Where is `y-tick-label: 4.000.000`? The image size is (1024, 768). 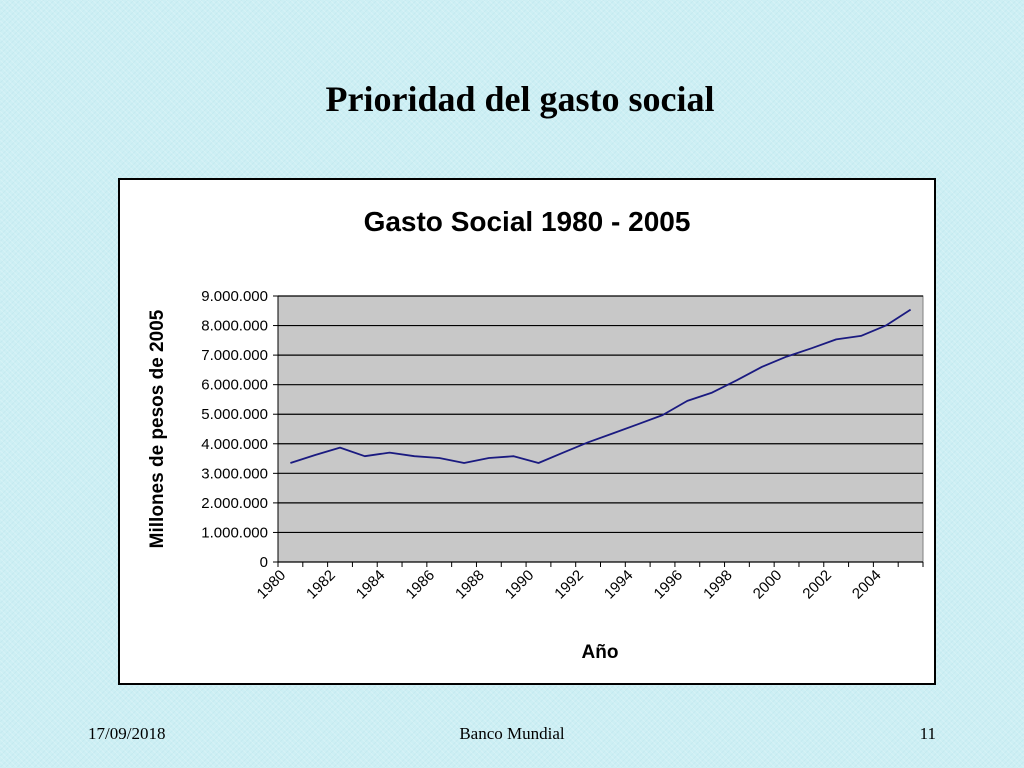 y-tick-label: 4.000.000 is located at coordinates (234, 444).